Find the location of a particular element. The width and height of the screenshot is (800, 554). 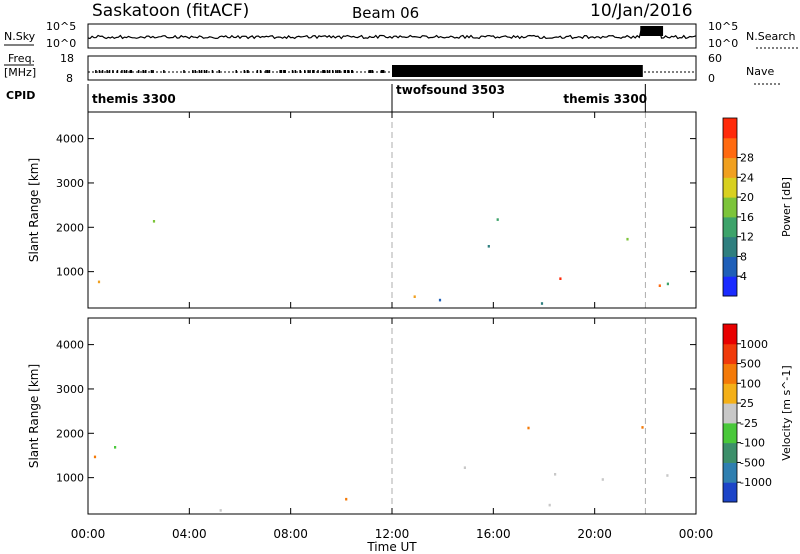

y-tick-label: 1000 is located at coordinates (70, 478).